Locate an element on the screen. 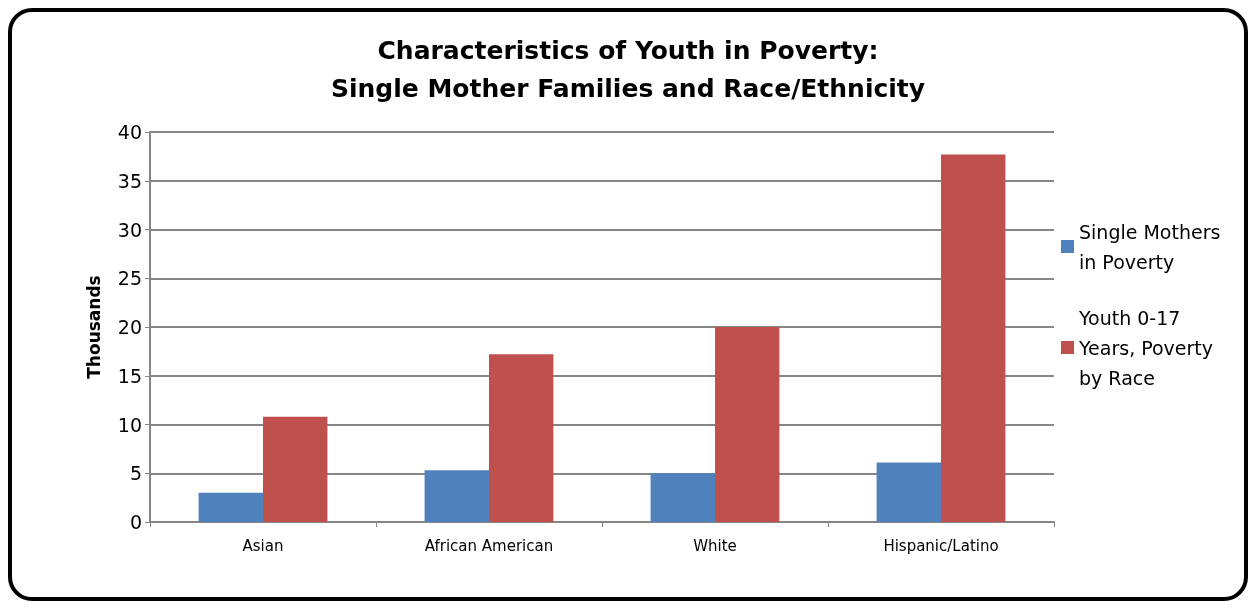  legend-label: Youth 0-17 Years, Poverty by Race is located at coordinates (1149, 347).